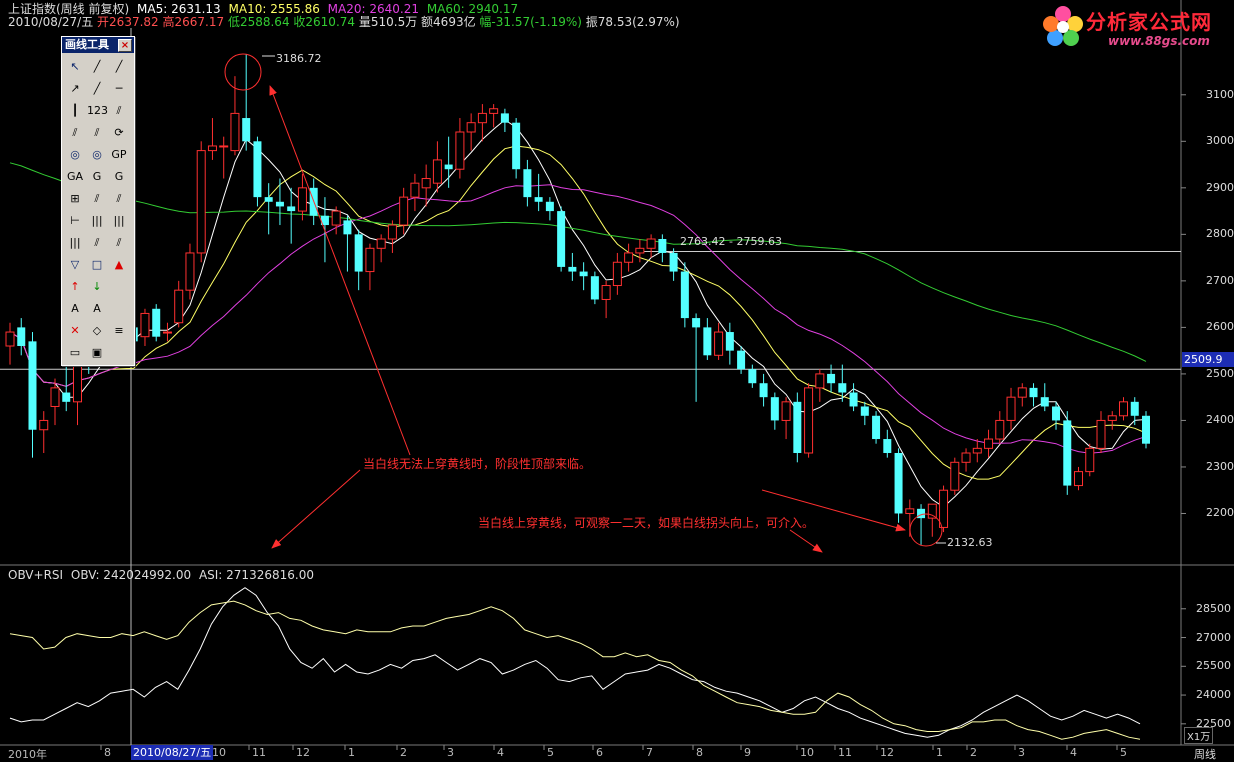 The image size is (1234, 762). Describe the element at coordinates (75, 286) in the screenshot. I see `drawing-tool-button: ↑` at that location.